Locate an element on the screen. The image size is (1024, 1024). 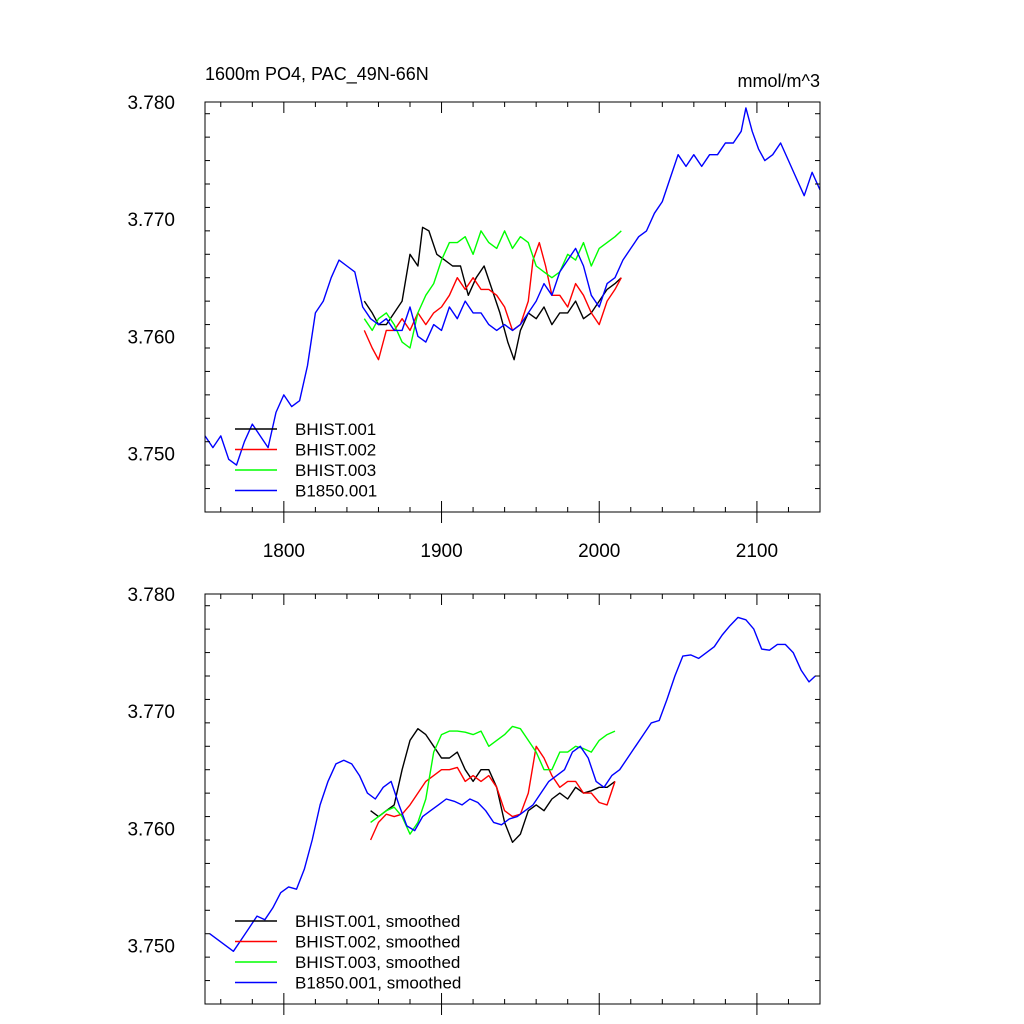
top-x-tick-label: 2100 is located at coordinates (757, 551).